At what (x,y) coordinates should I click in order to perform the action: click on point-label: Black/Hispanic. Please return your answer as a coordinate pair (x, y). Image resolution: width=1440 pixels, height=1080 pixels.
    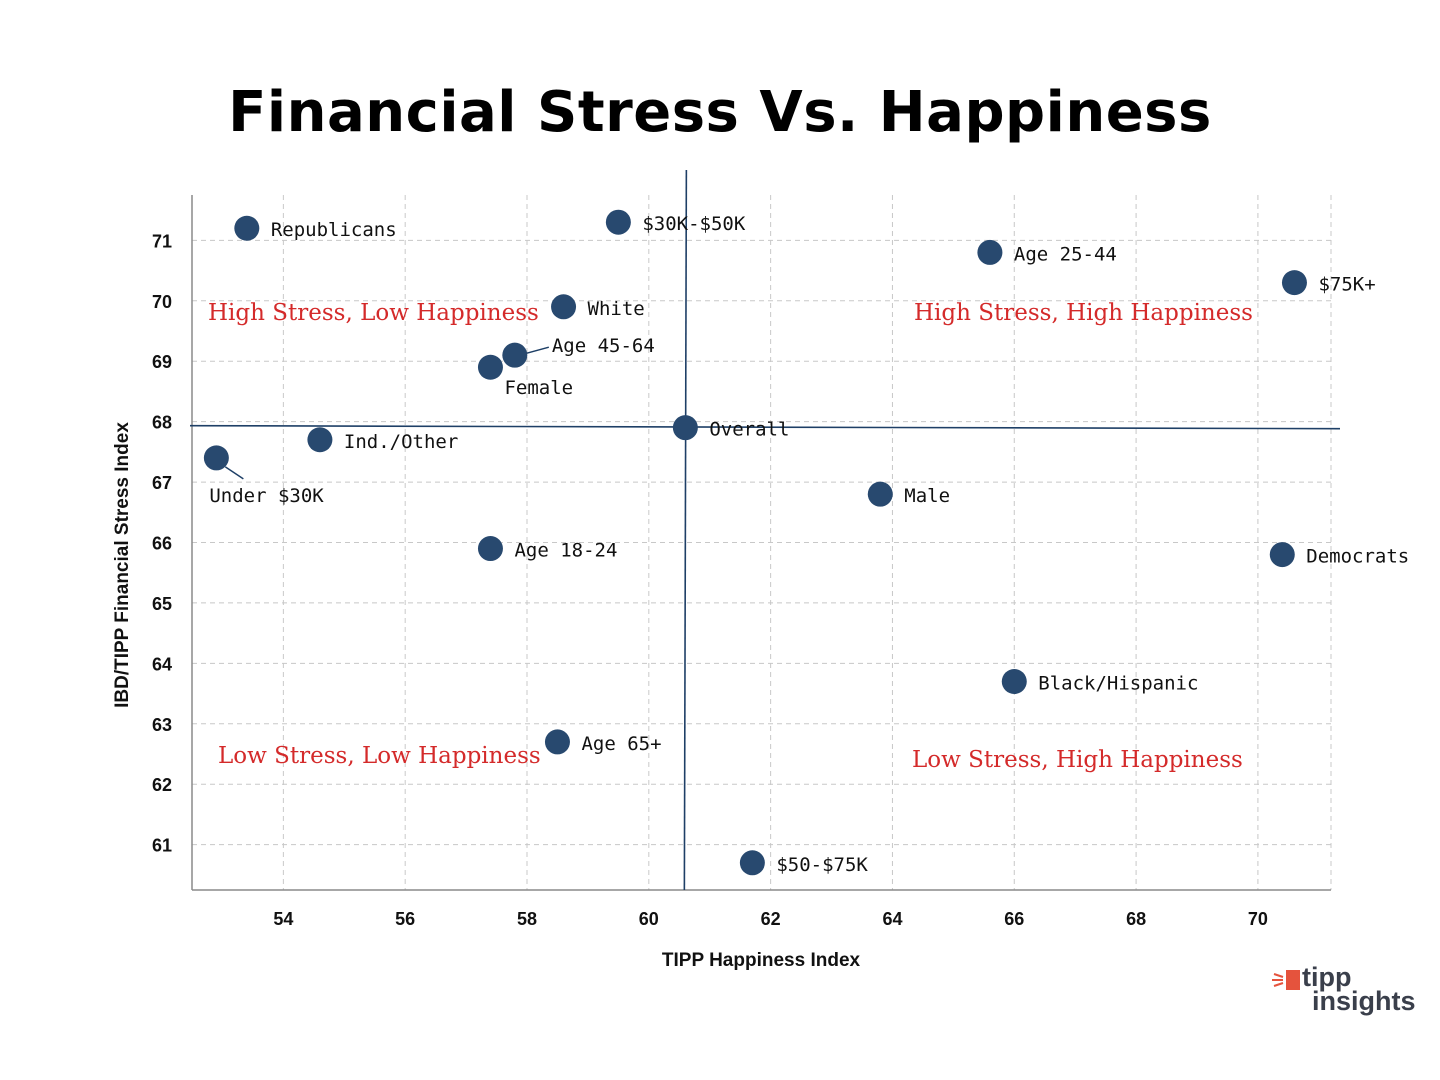
    Looking at the image, I should click on (1118, 684).